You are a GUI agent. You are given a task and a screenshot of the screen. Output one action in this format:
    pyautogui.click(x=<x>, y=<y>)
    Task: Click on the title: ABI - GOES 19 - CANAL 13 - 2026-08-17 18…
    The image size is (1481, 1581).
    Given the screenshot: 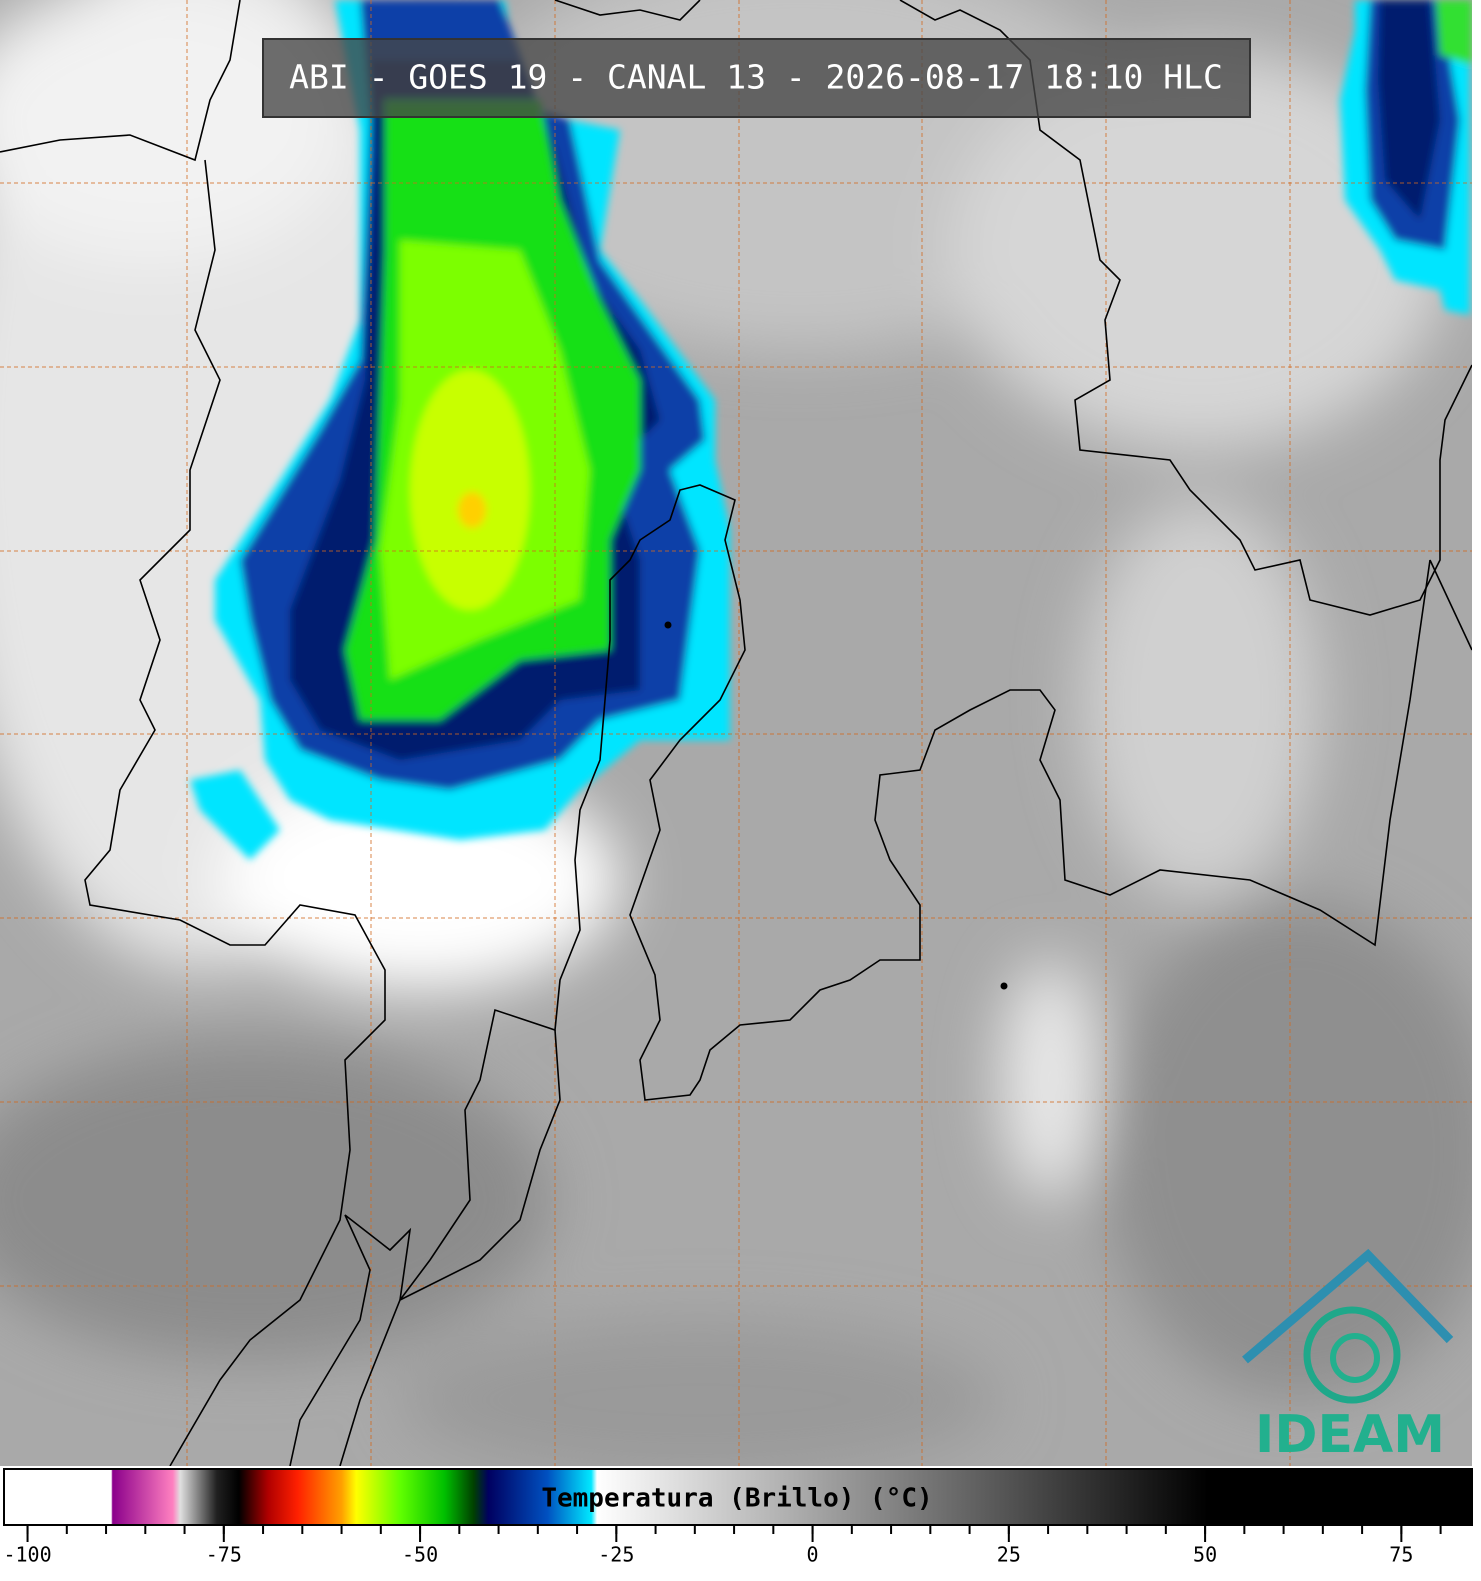 What is the action you would take?
    pyautogui.click(x=756, y=77)
    